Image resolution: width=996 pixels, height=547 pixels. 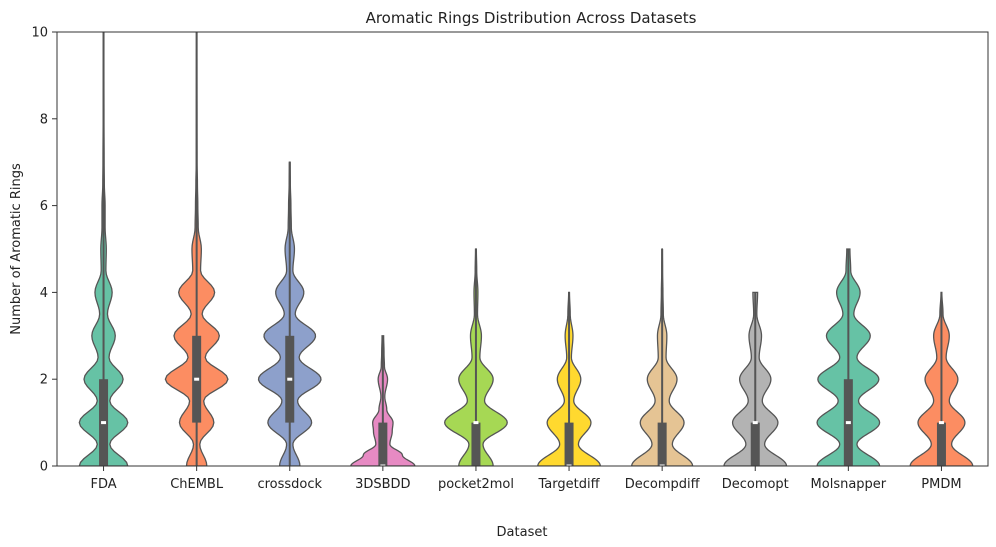 What do you see at coordinates (289, 484) in the screenshot?
I see `x-tick-label: crossdock` at bounding box center [289, 484].